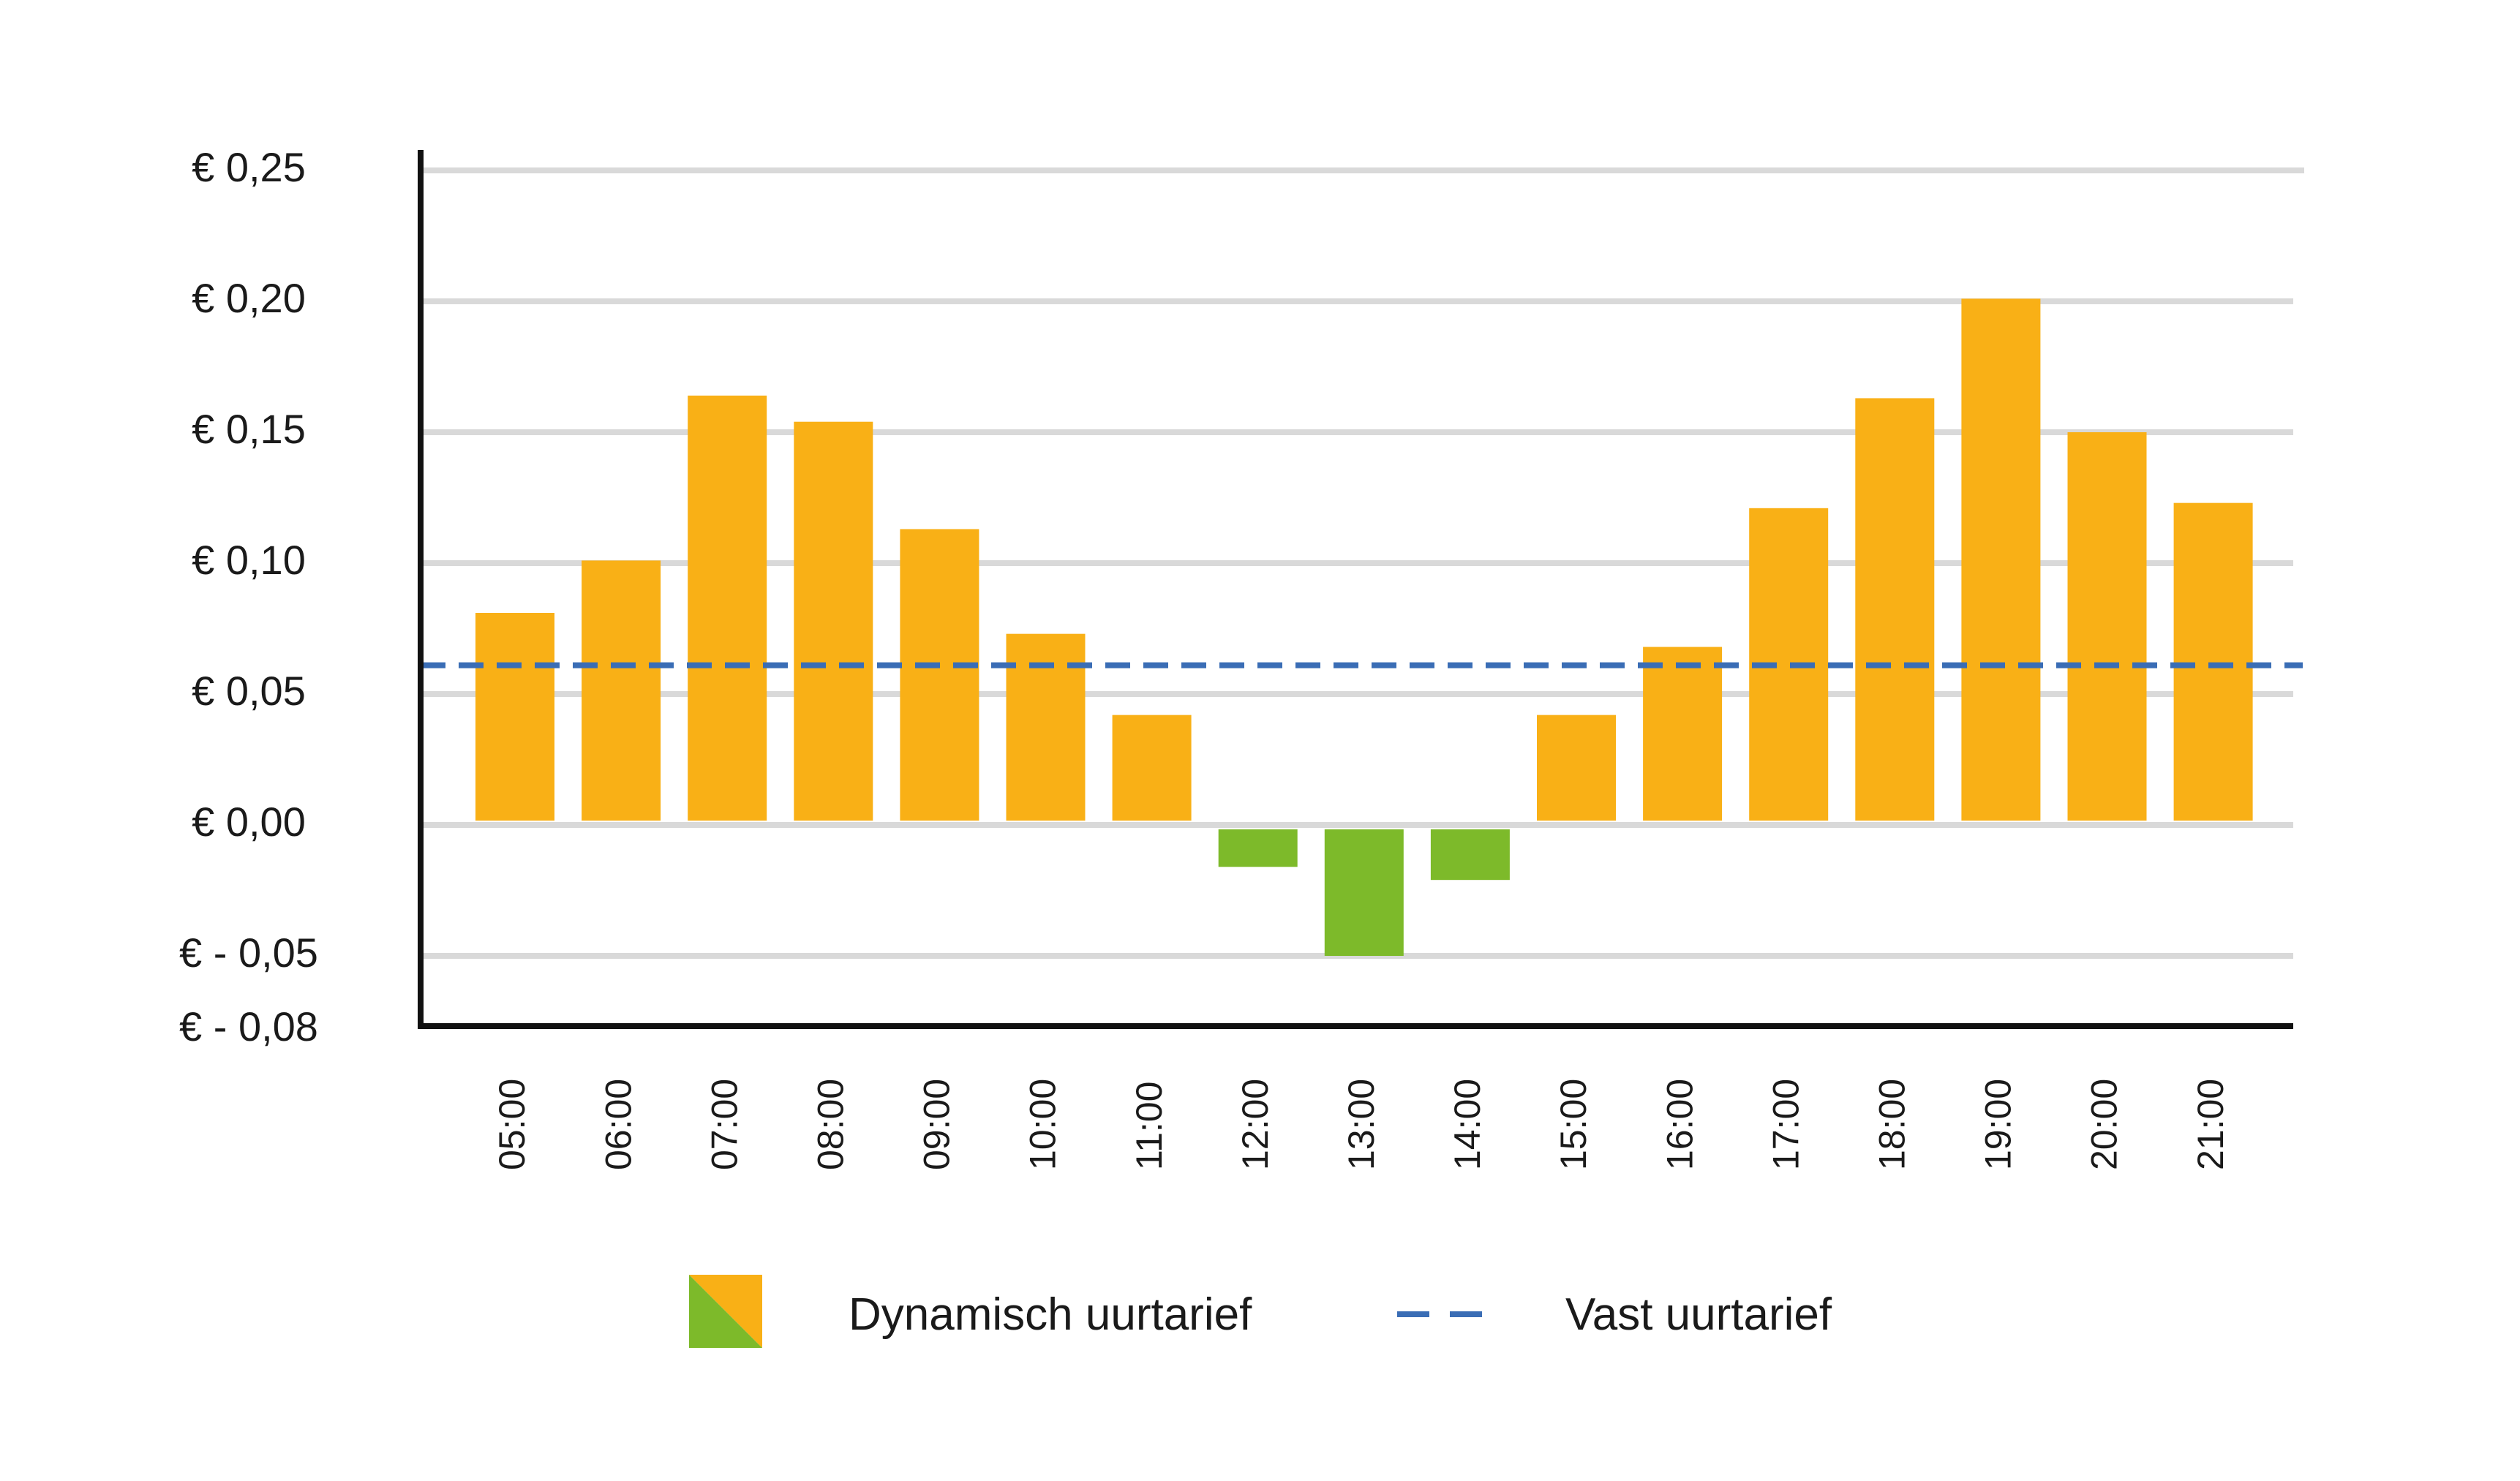 Image resolution: width=2520 pixels, height=1481 pixels. Describe the element at coordinates (1255, 1124) in the screenshot. I see `x-tick-label: 12:00` at that location.